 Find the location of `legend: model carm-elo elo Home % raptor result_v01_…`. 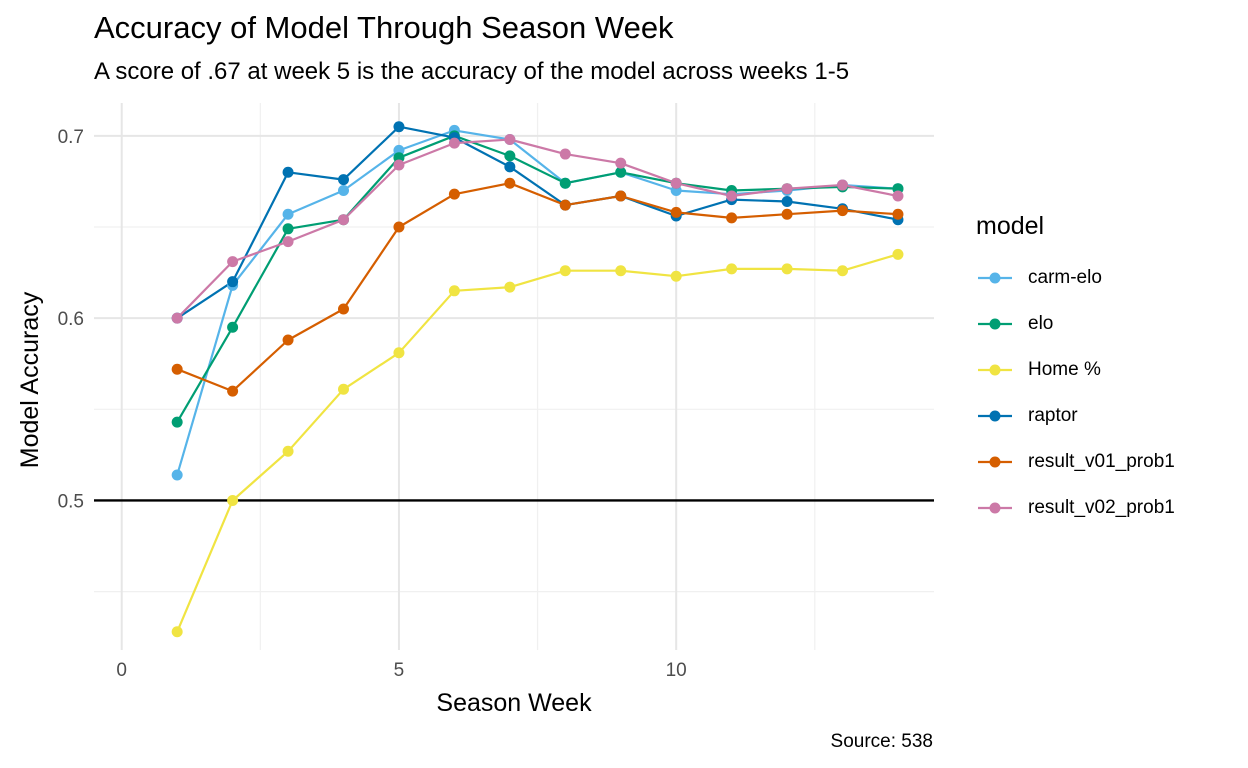

legend: model carm-elo elo Home % raptor result_v01_… is located at coordinates (1075, 371).